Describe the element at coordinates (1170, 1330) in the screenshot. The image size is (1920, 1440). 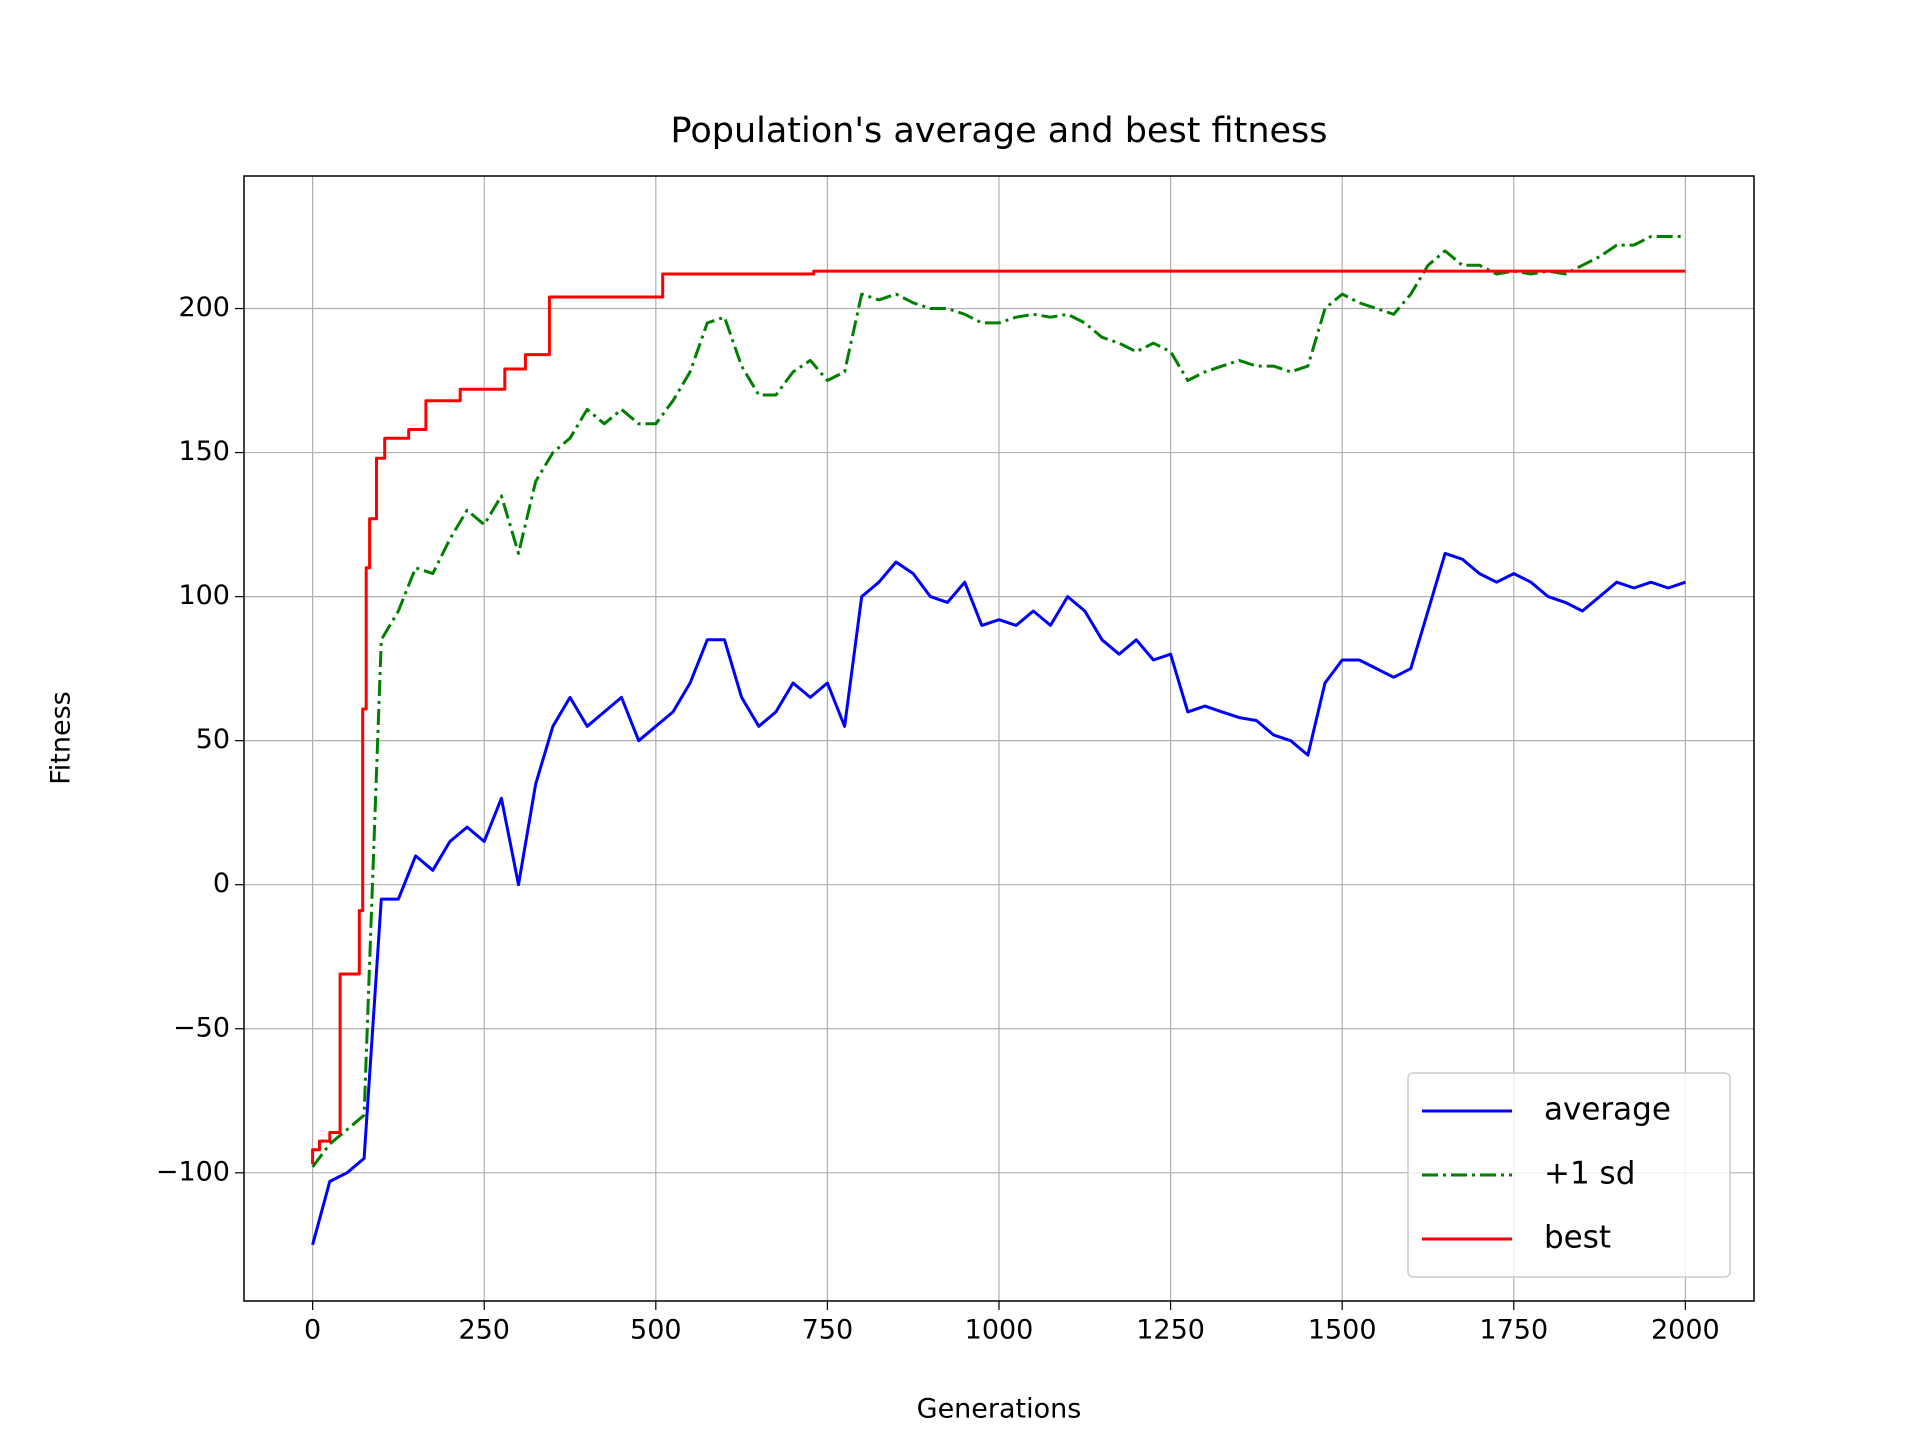
I see `x-tick-label: 1250` at that location.